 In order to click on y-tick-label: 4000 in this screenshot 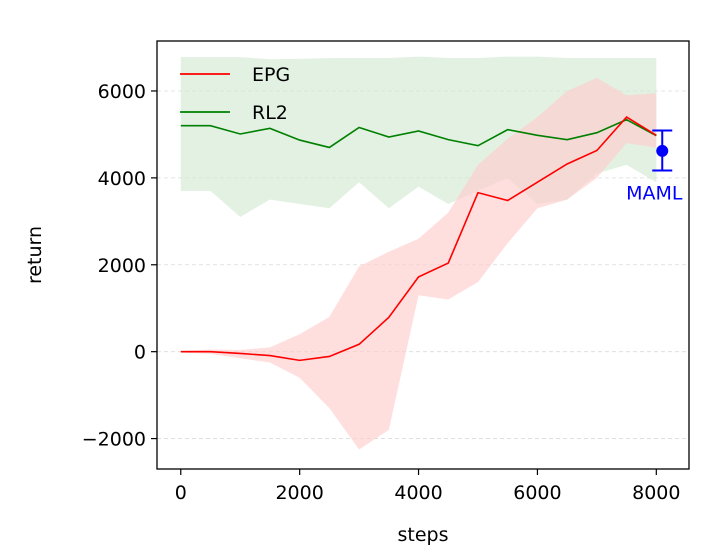, I will do `click(122, 179)`.